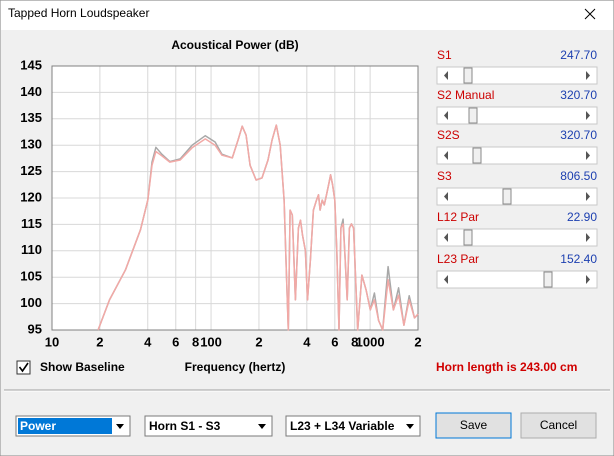 Image resolution: width=614 pixels, height=456 pixels. I want to click on y-tick-label: 100, so click(31, 302).